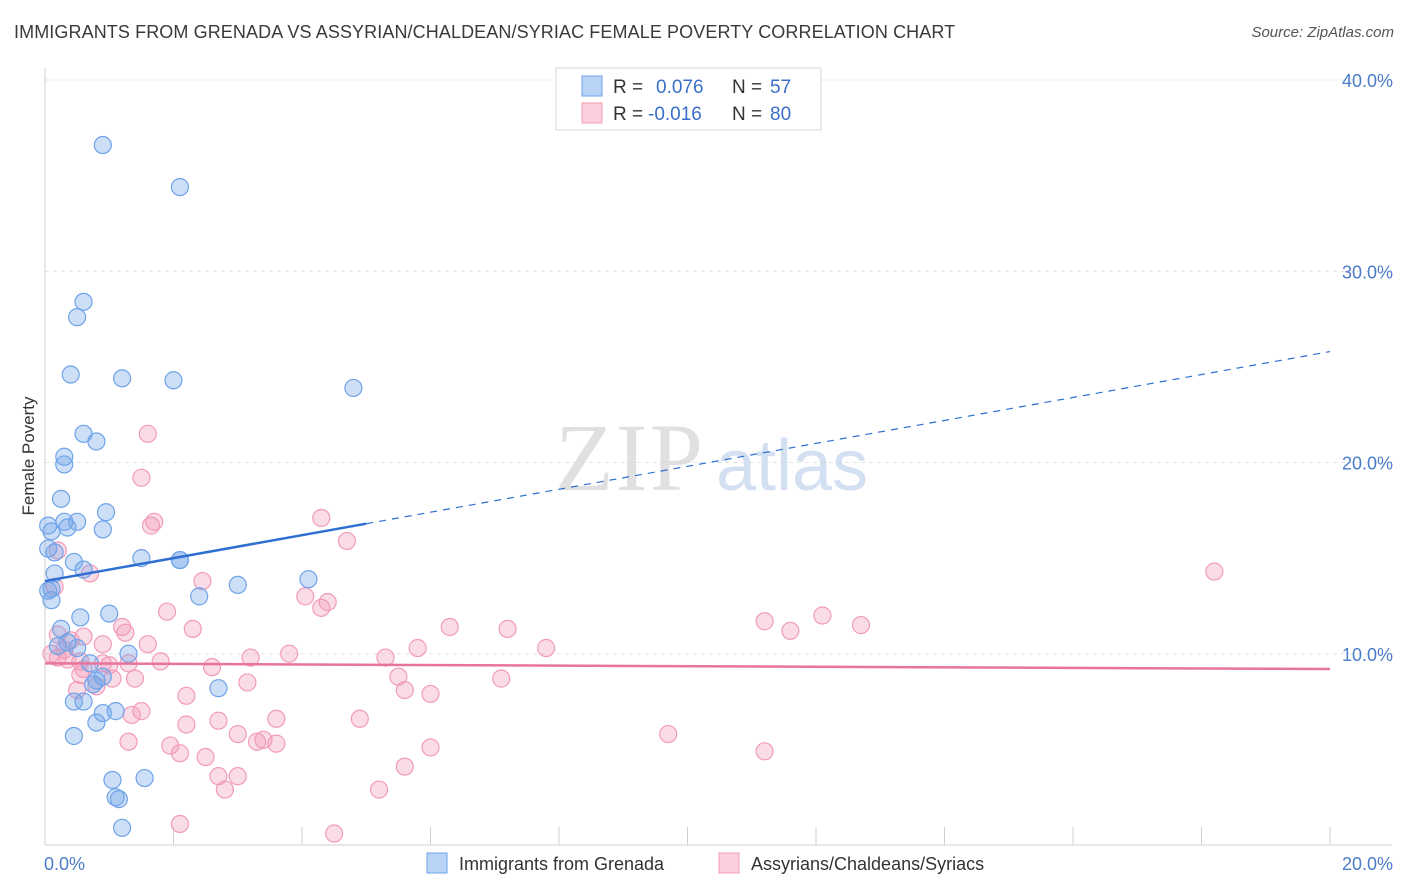 This screenshot has height=892, width=1406. Describe the element at coordinates (1322, 32) in the screenshot. I see `source-credit: Source: ZipAtlas.com` at that location.